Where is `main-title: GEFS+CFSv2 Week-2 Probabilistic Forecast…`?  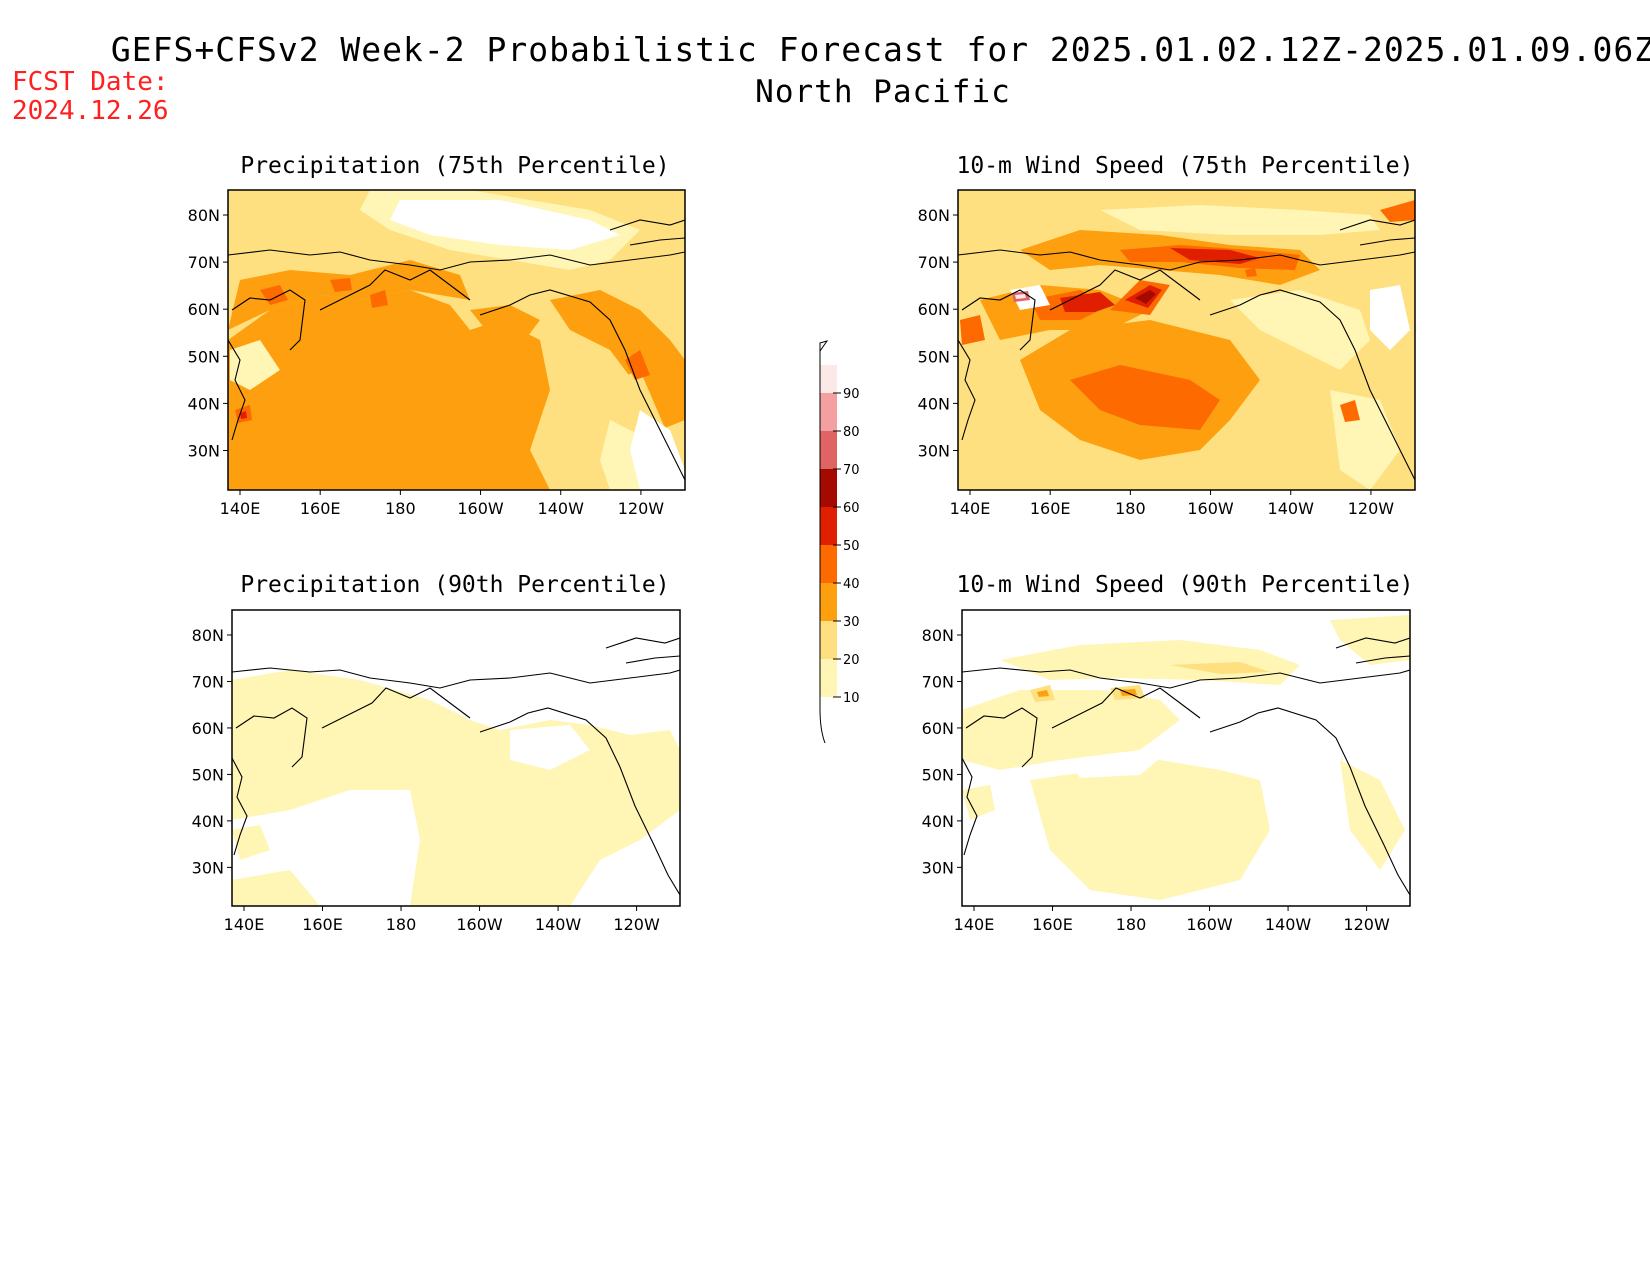 main-title: GEFS+CFSv2 Week-2 Probabilistic Forecast… is located at coordinates (880, 49).